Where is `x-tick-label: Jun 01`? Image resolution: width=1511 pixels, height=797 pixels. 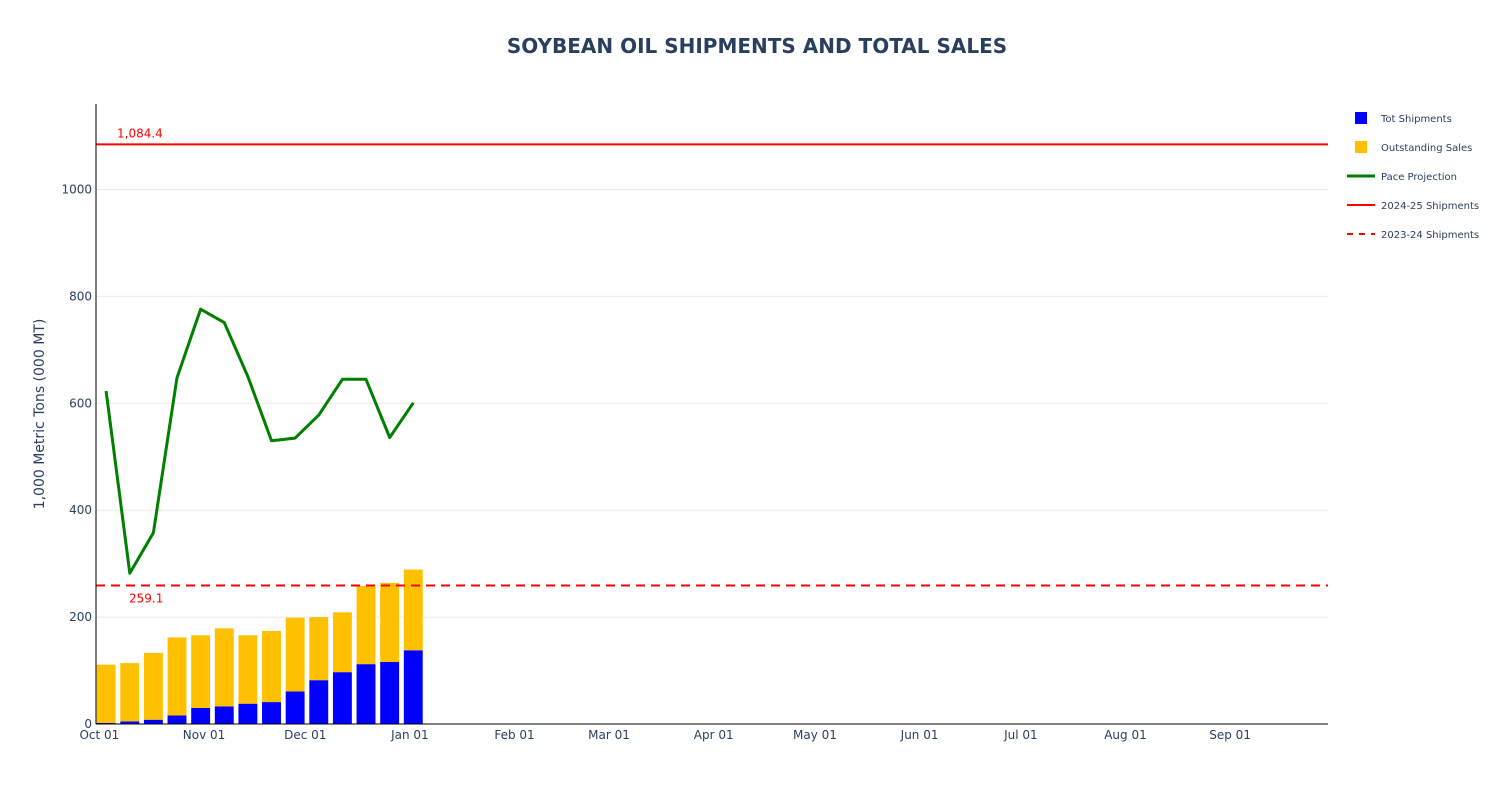
x-tick-label: Jun 01 is located at coordinates (919, 735).